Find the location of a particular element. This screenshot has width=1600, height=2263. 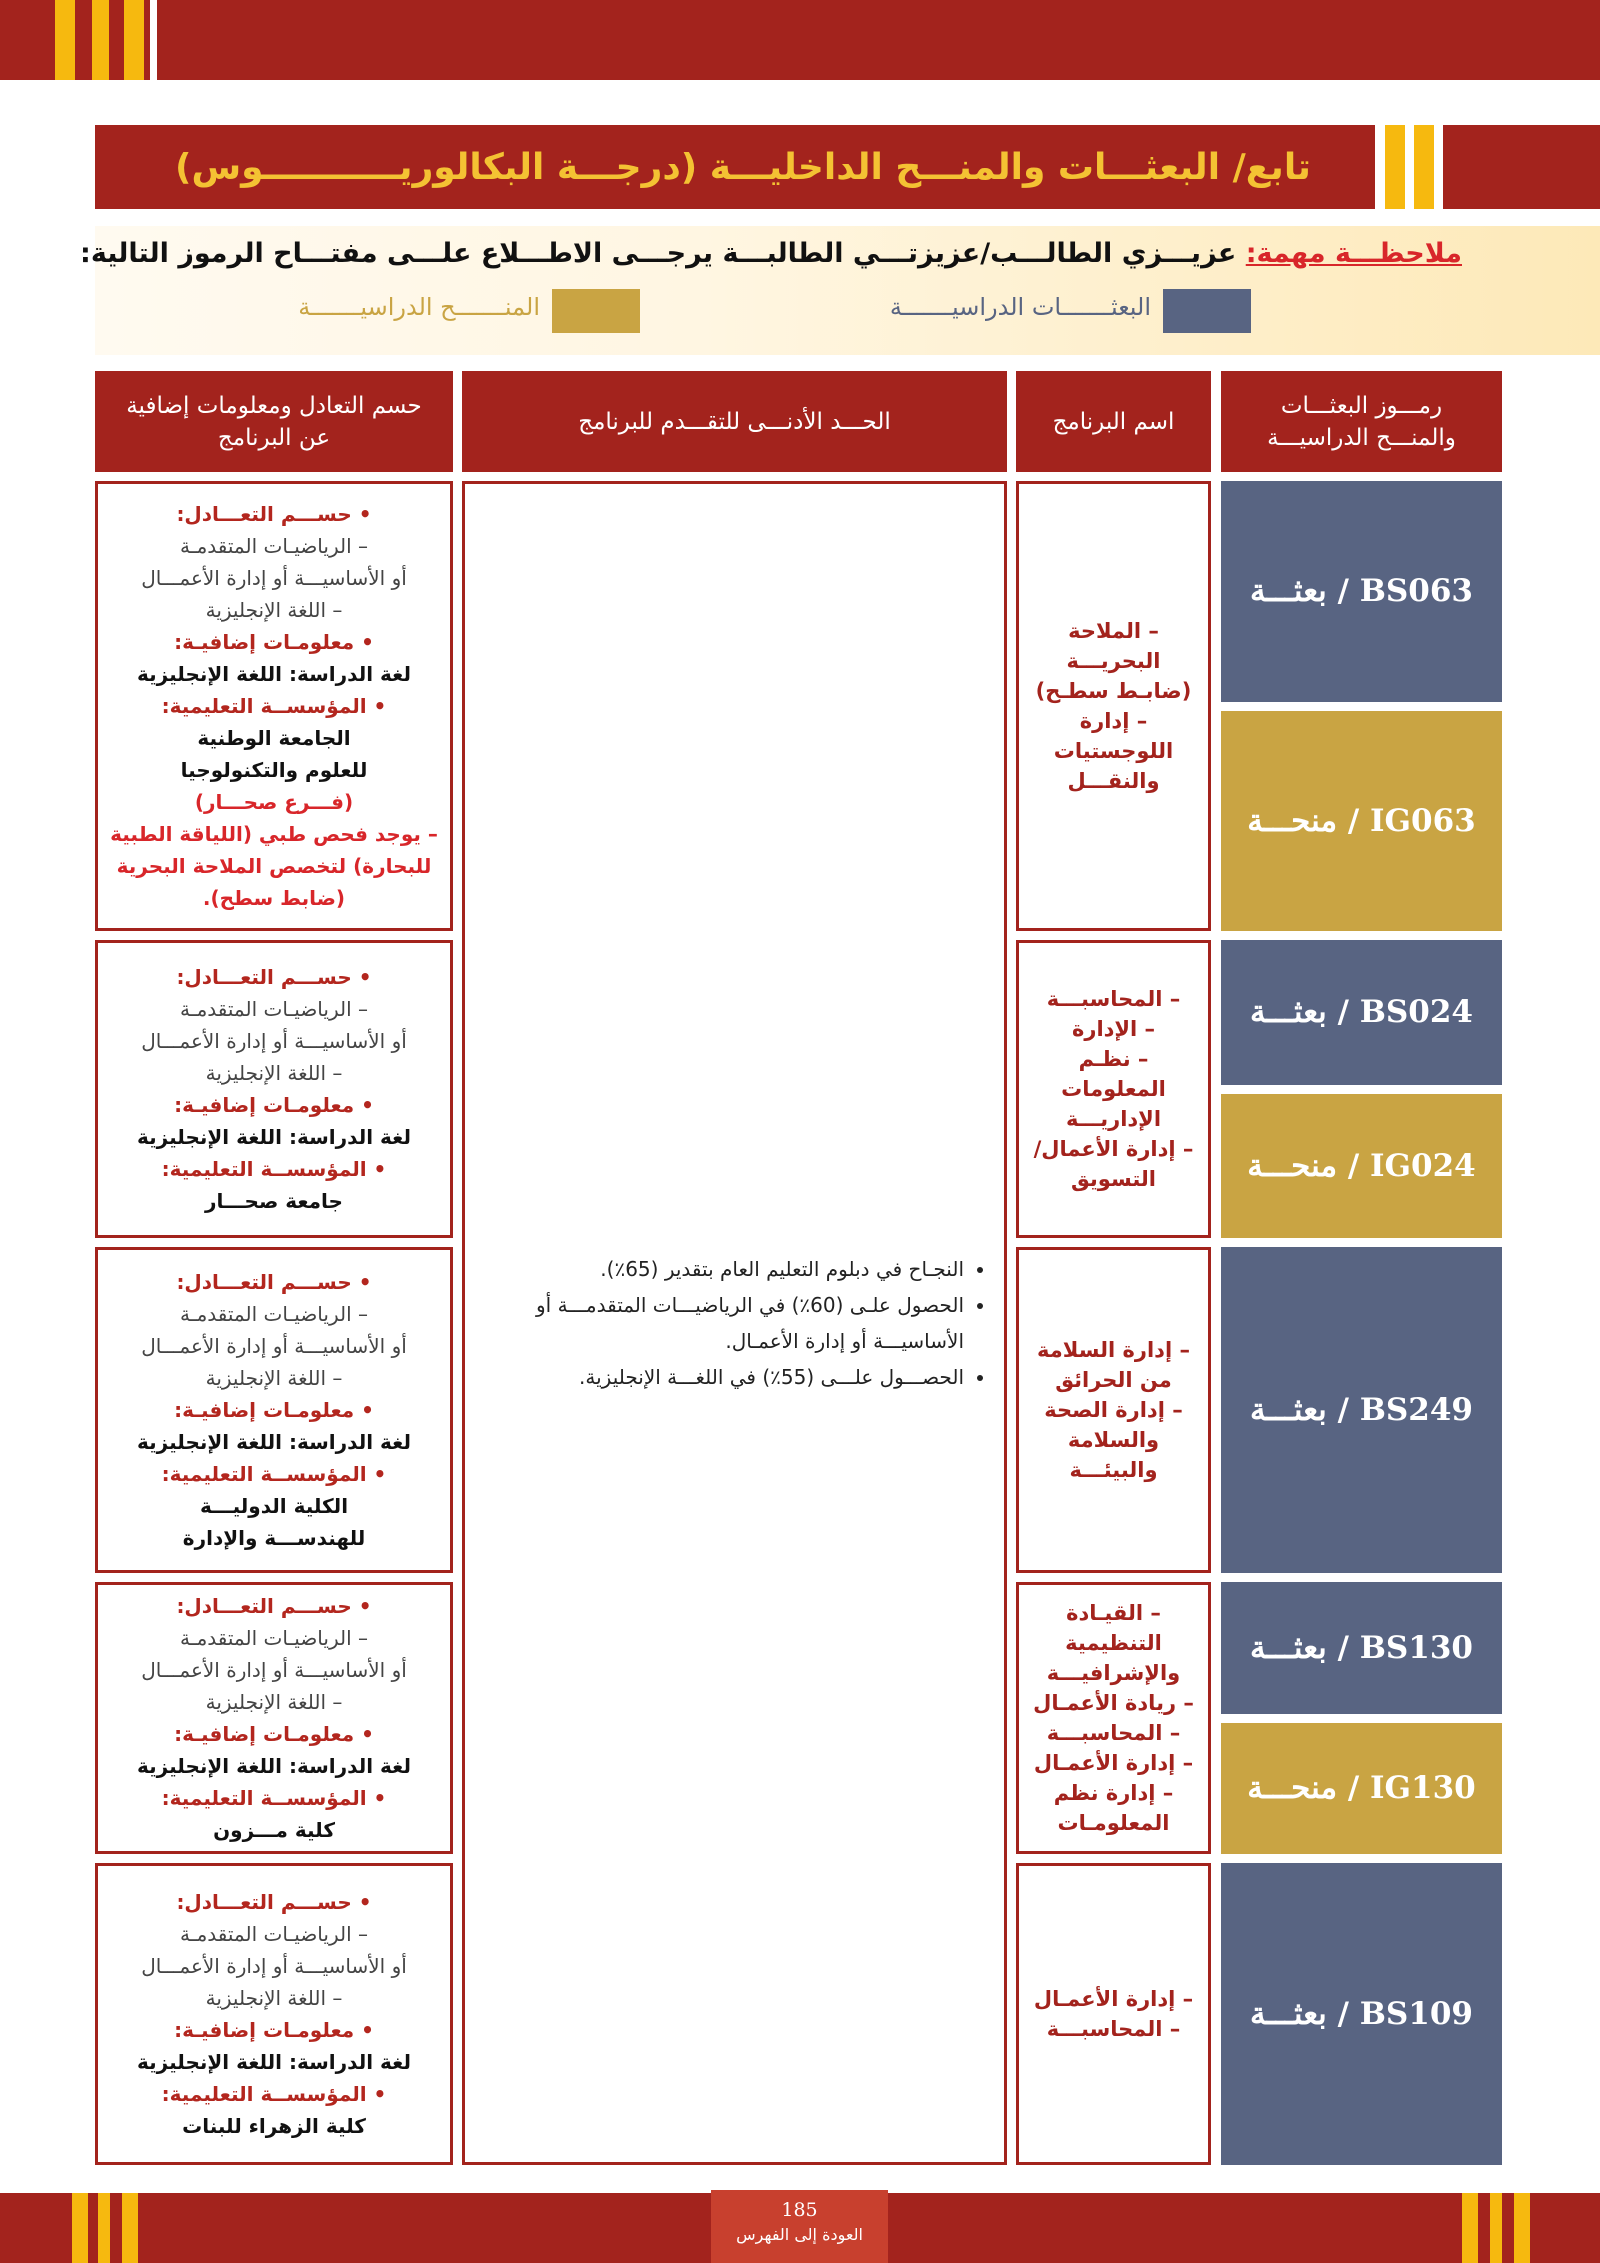

info-institution: الجامعة الوطنية is located at coordinates (274, 738).